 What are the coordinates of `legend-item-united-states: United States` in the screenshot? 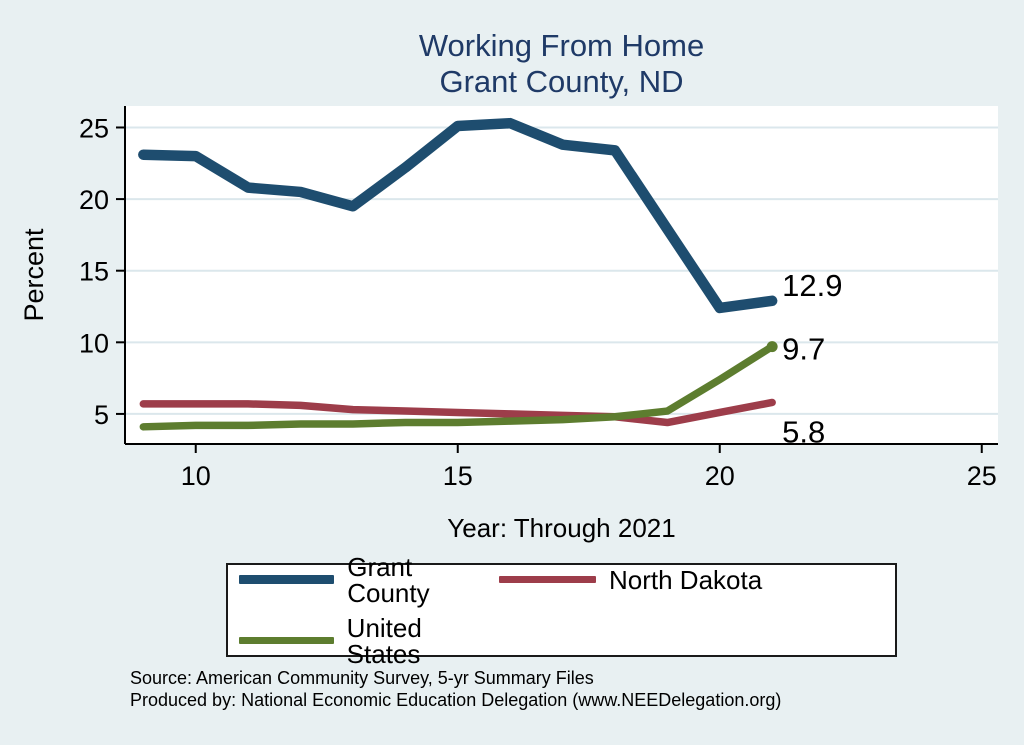 It's located at (369, 641).